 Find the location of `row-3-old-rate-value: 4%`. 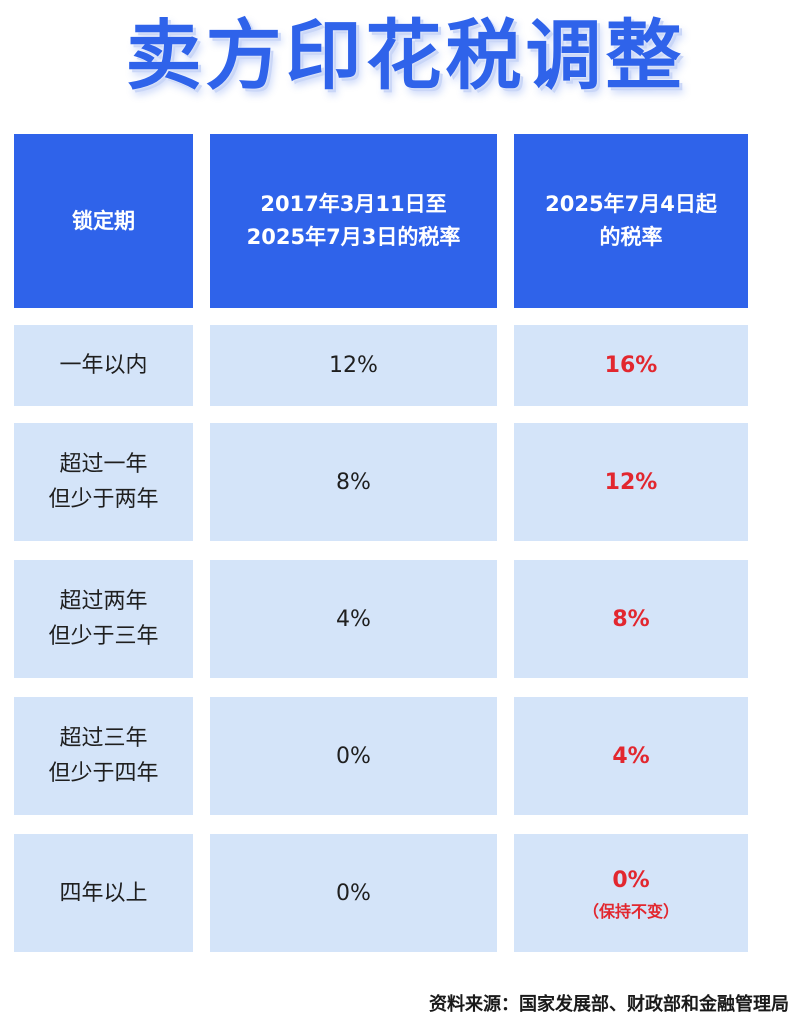

row-3-old-rate-value: 4% is located at coordinates (353, 619).